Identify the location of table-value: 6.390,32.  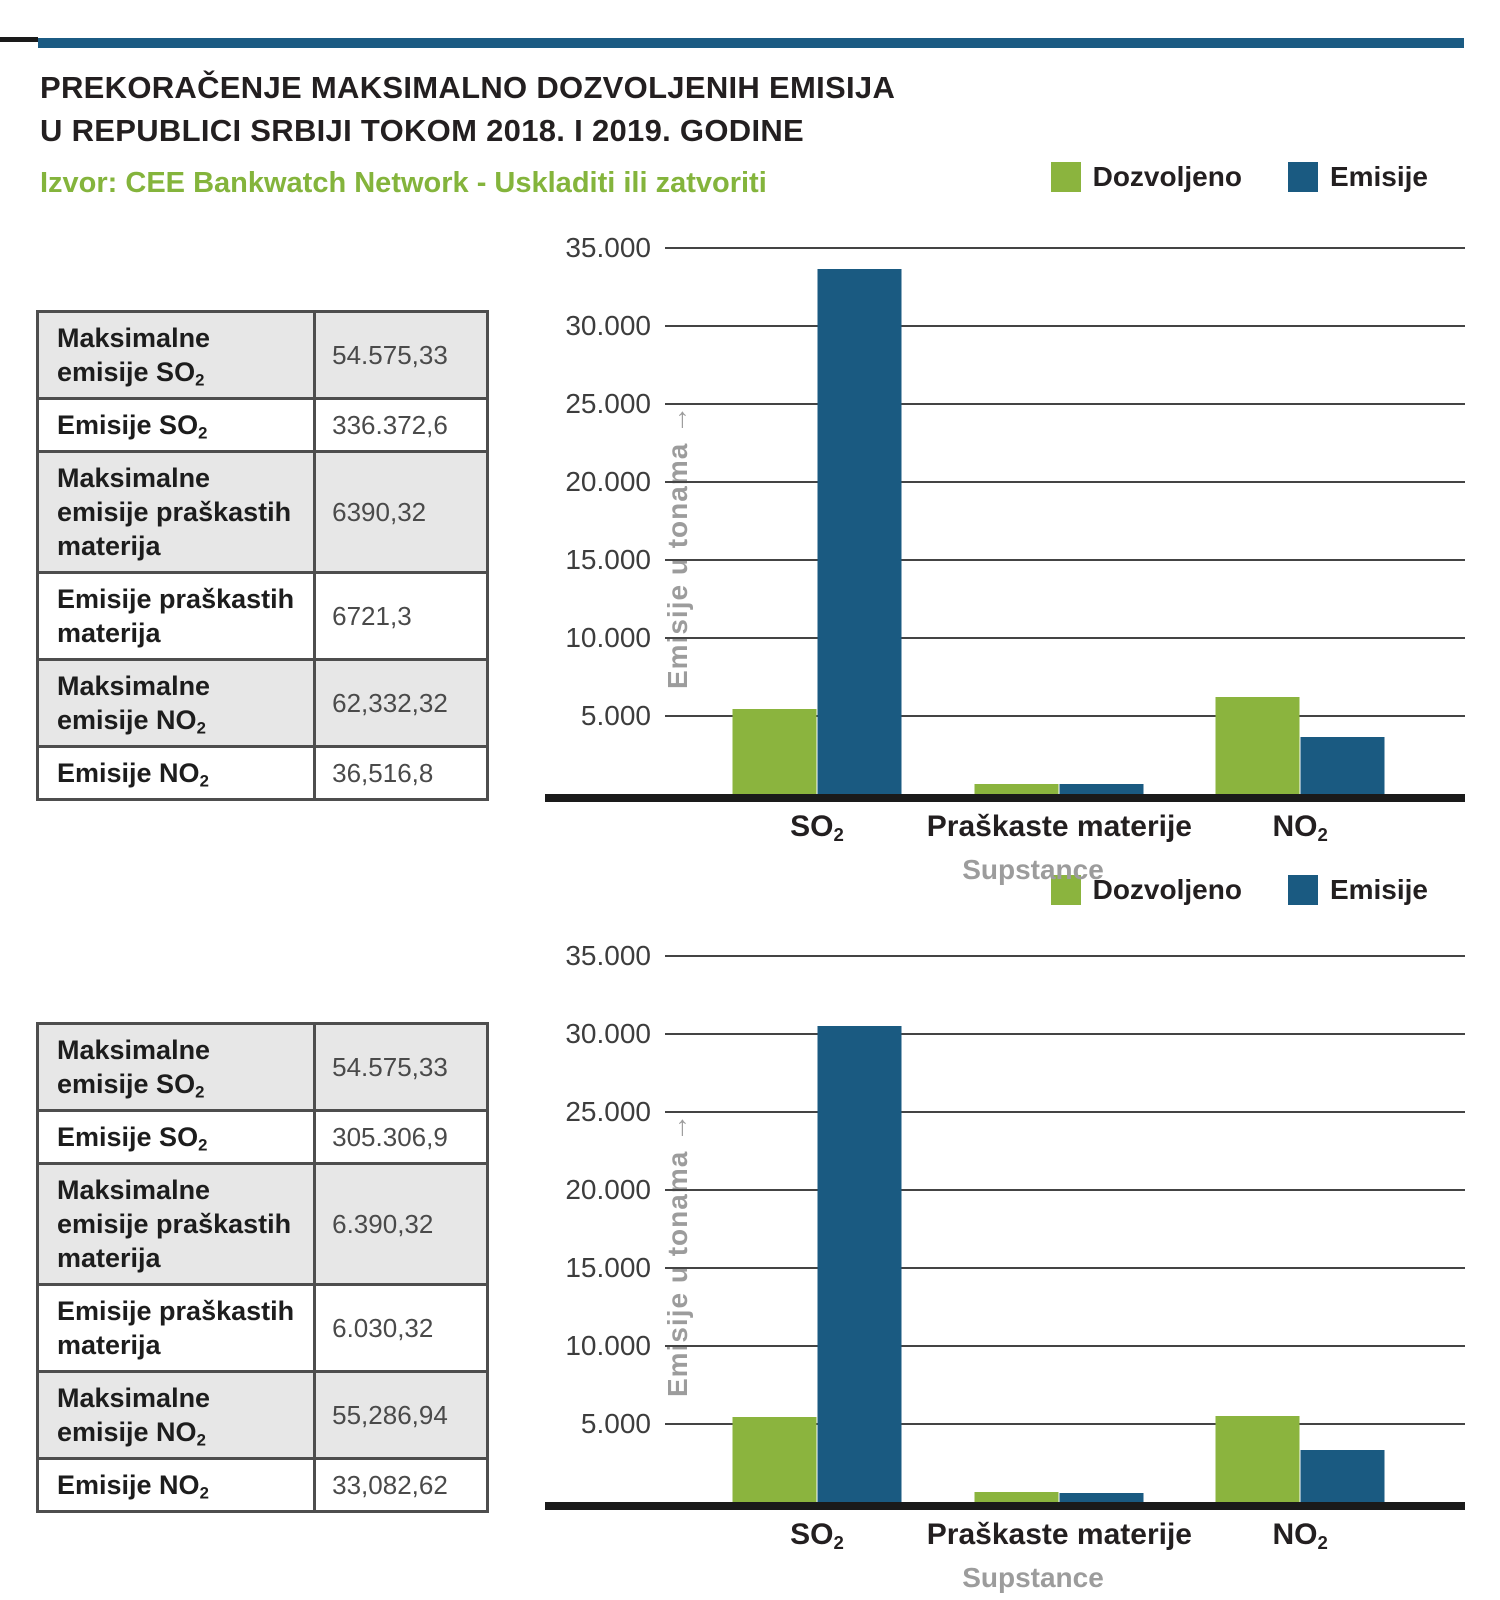
(383, 1223).